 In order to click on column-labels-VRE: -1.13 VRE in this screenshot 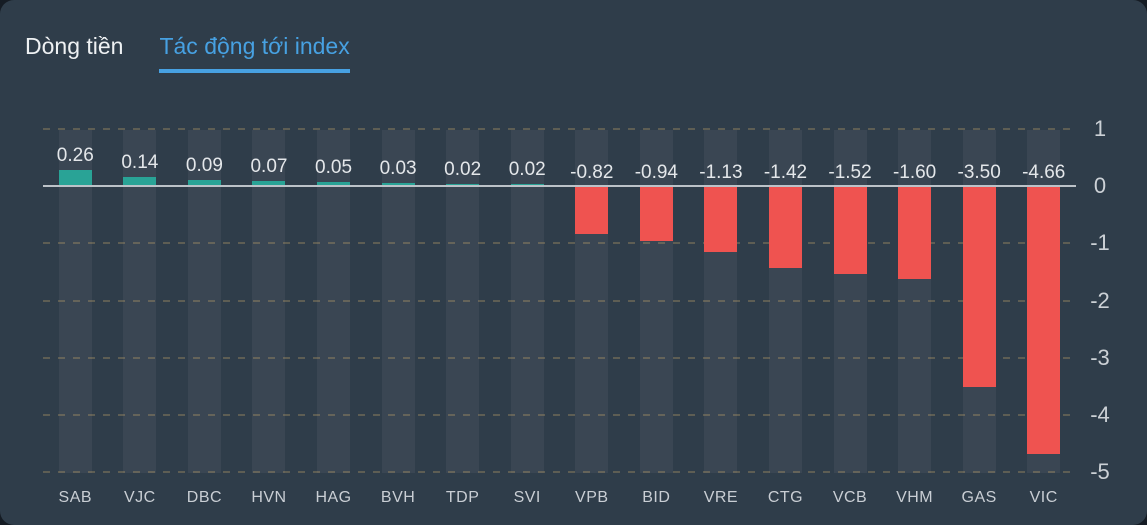, I will do `click(721, 318)`.